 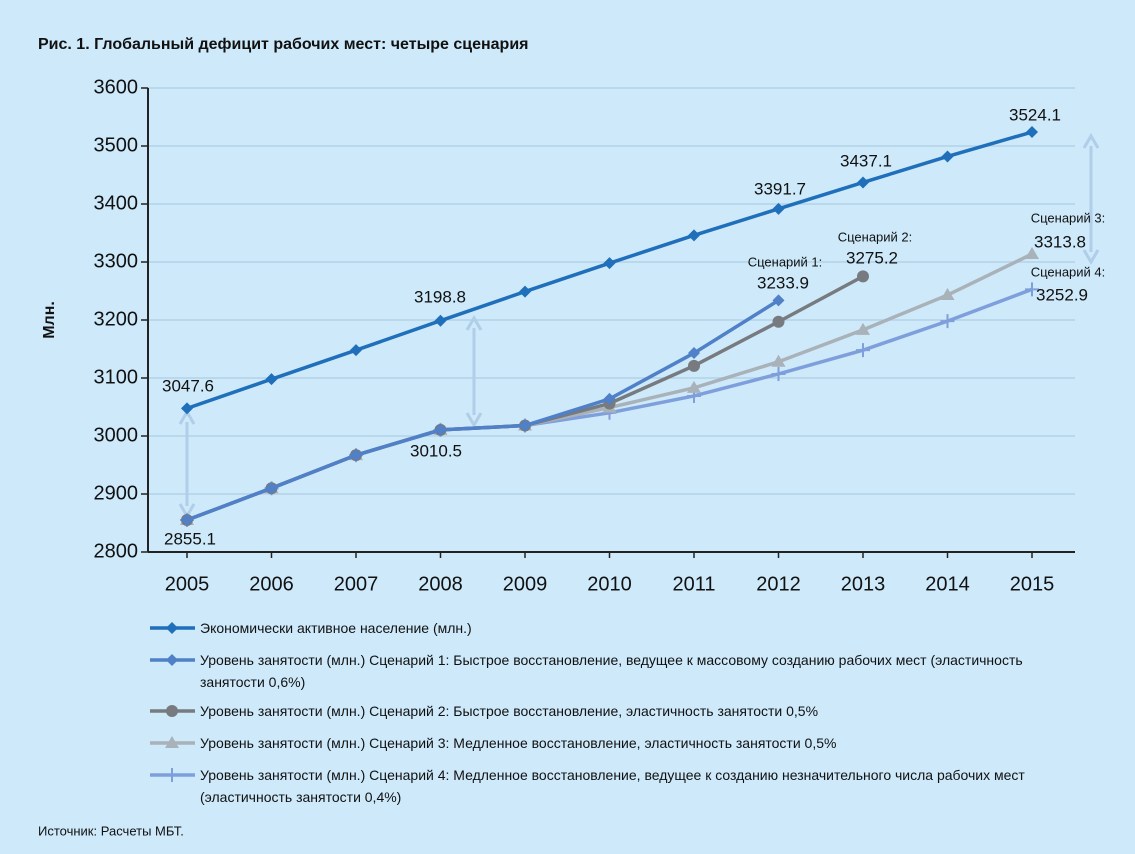 I want to click on data-label: 3047.6, so click(x=188, y=385).